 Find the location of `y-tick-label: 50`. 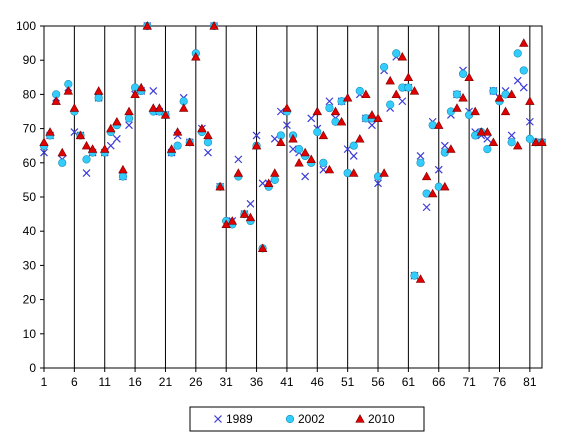

y-tick-label: 50 is located at coordinates (30, 197).